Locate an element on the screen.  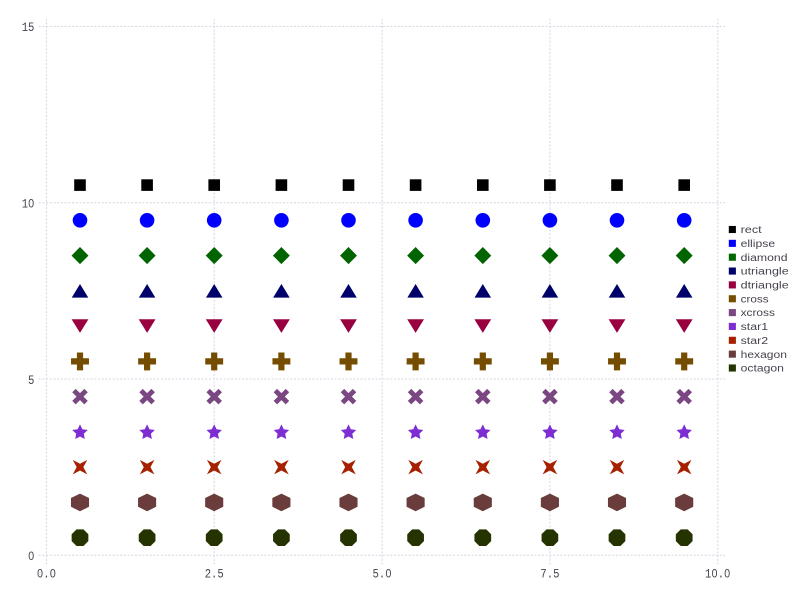
svg-text: 2.5 is located at coordinates (214, 575).